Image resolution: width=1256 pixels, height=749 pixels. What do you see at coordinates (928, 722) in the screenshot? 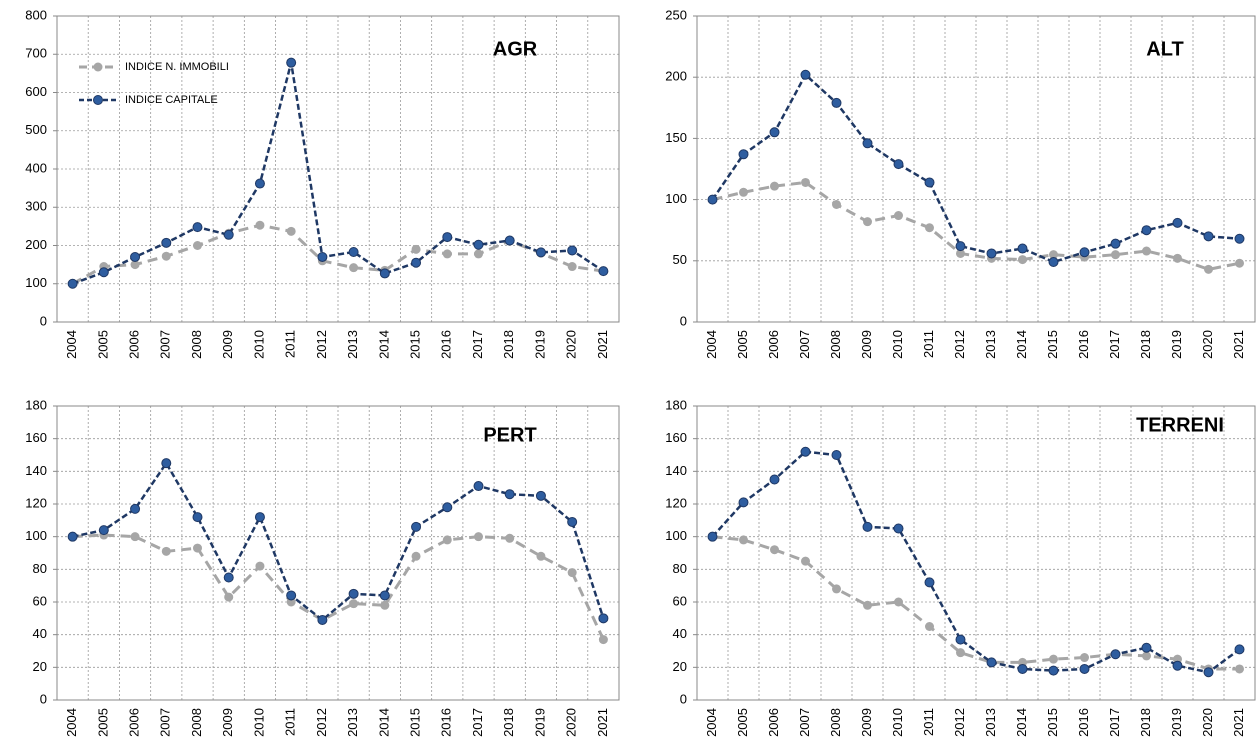
I see `x-tick-label: 2011` at bounding box center [928, 722].